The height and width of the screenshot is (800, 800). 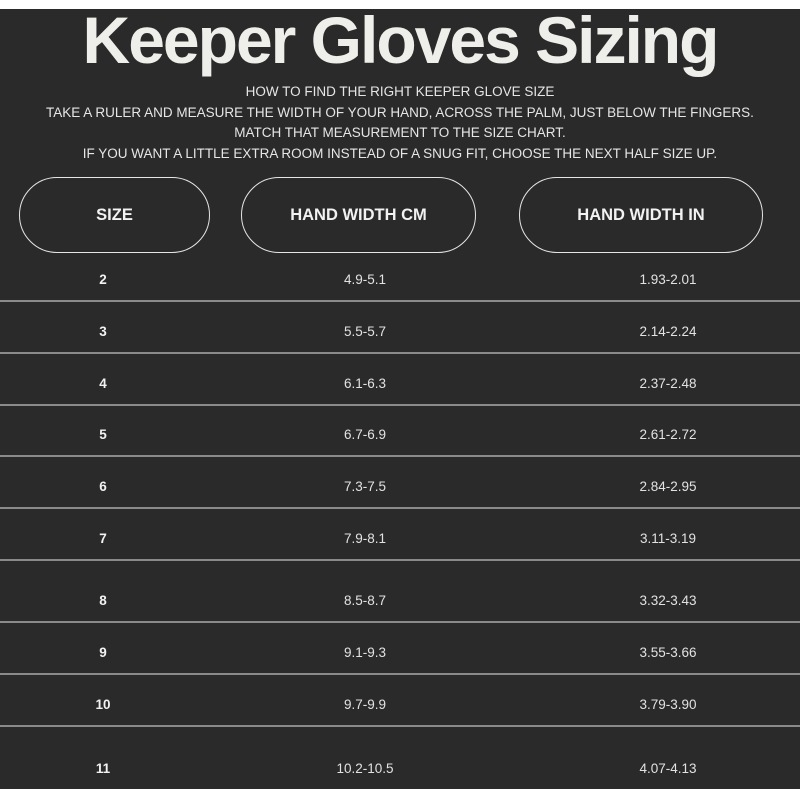 I want to click on cm-cell: 9.7-9.9, so click(x=365, y=704).